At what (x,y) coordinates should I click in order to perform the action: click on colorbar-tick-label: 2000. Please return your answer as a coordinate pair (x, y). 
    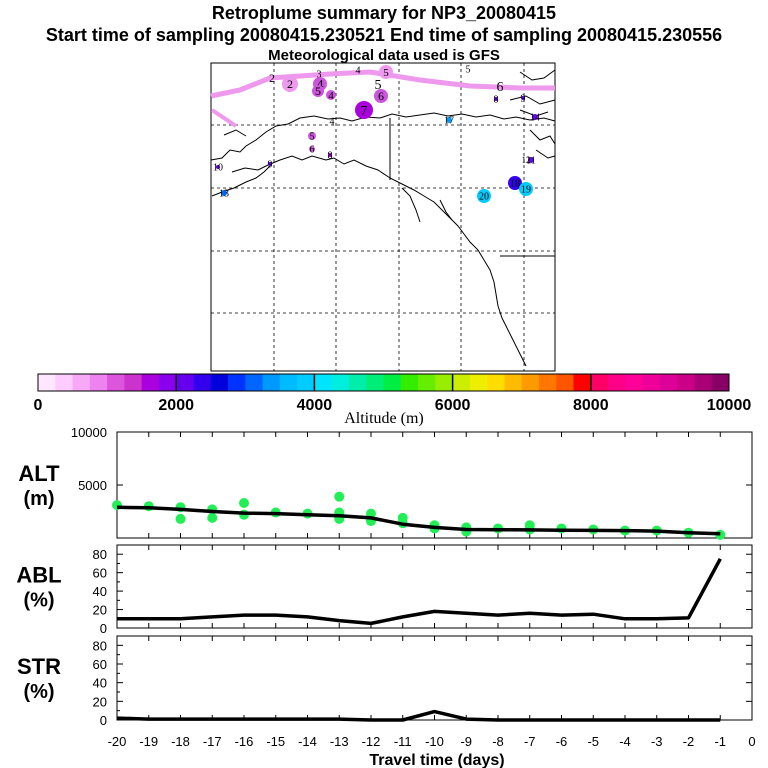
    Looking at the image, I should click on (176, 405).